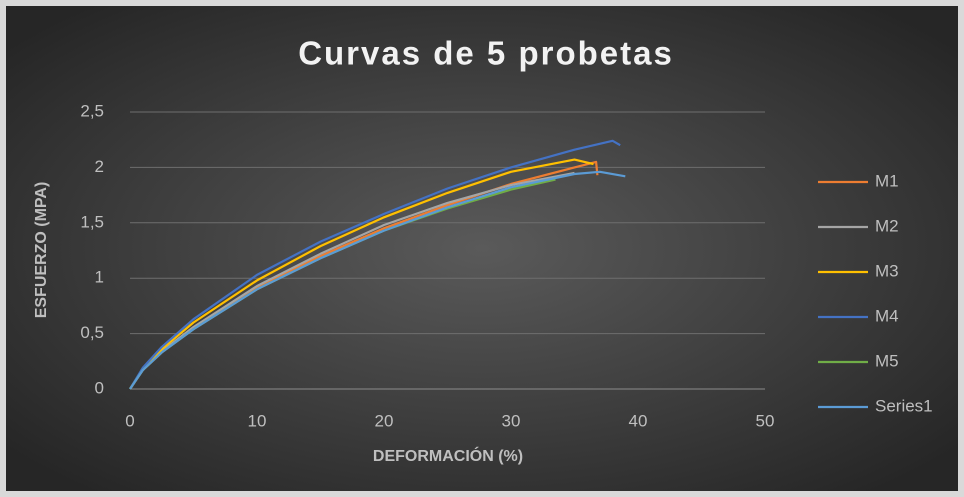 The height and width of the screenshot is (497, 964). Describe the element at coordinates (92, 332) in the screenshot. I see `y-tick-label: 0,5` at that location.